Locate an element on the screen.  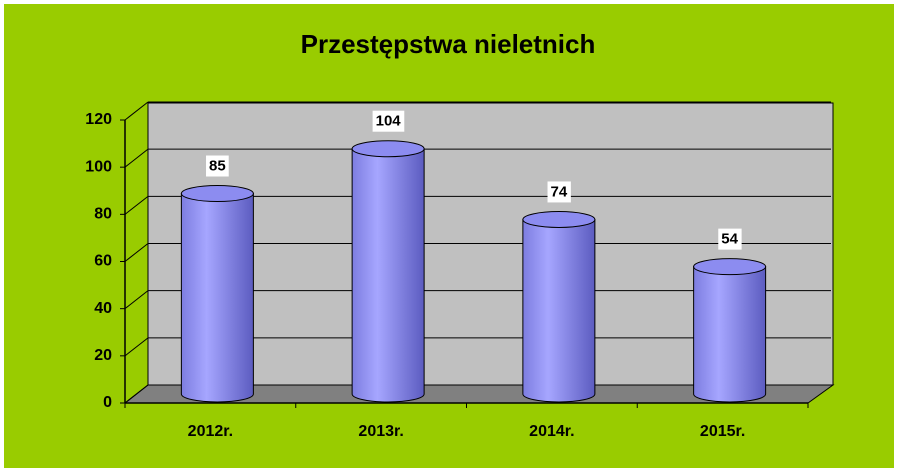
value-label: 104 is located at coordinates (389, 121).